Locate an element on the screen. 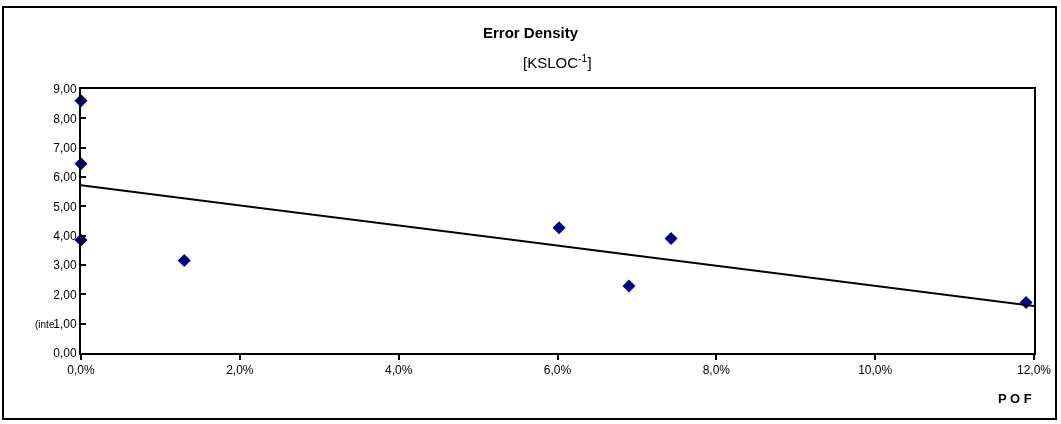  chart-subtitle: [KSLOC$^{-1}$] is located at coordinates (557, 62).